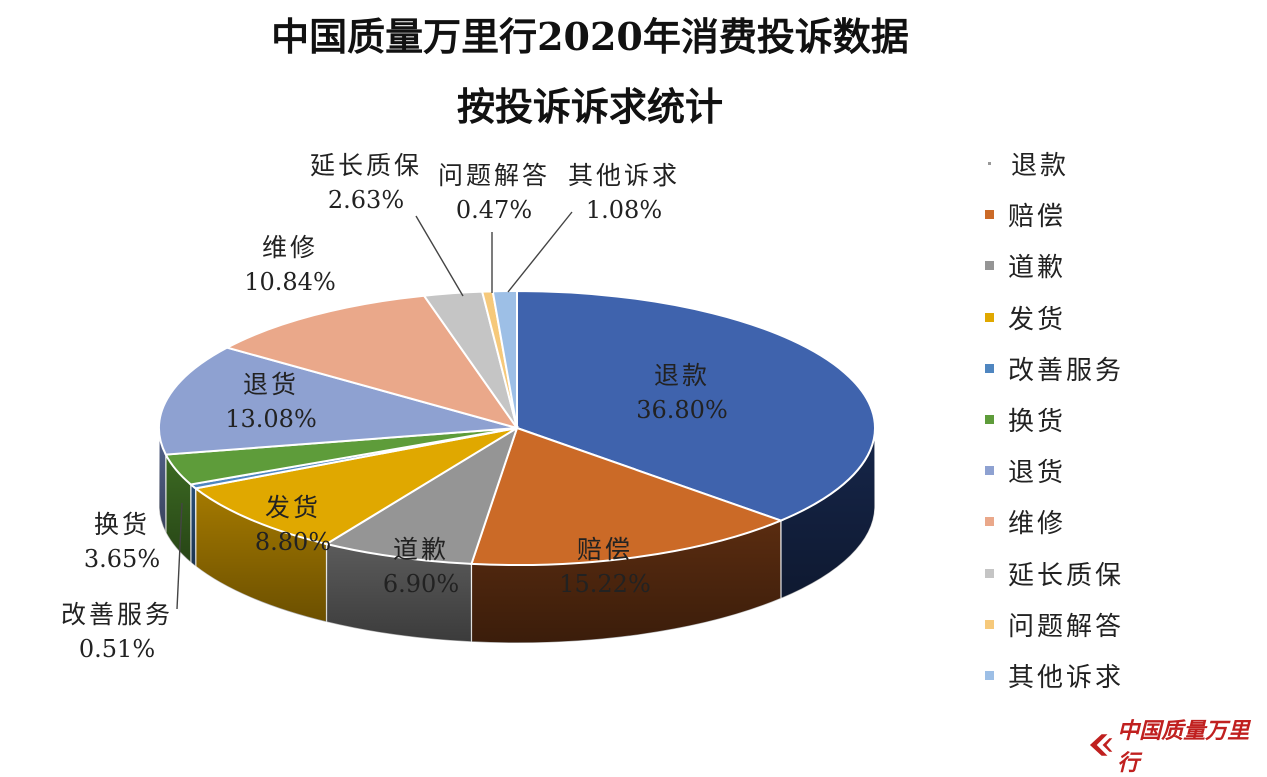 Image resolution: width=1267 pixels, height=777 pixels. Describe the element at coordinates (366, 200) in the screenshot. I see `data-label-value-8: 2.63%` at that location.